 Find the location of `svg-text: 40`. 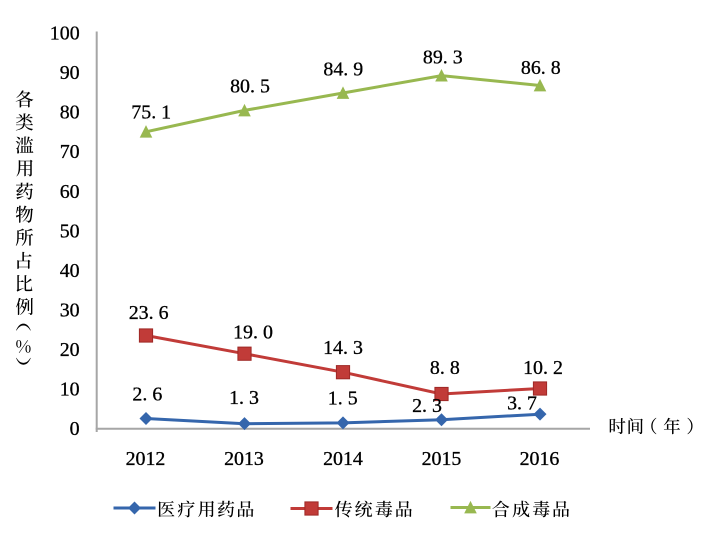

svg-text: 40 is located at coordinates (70, 271).